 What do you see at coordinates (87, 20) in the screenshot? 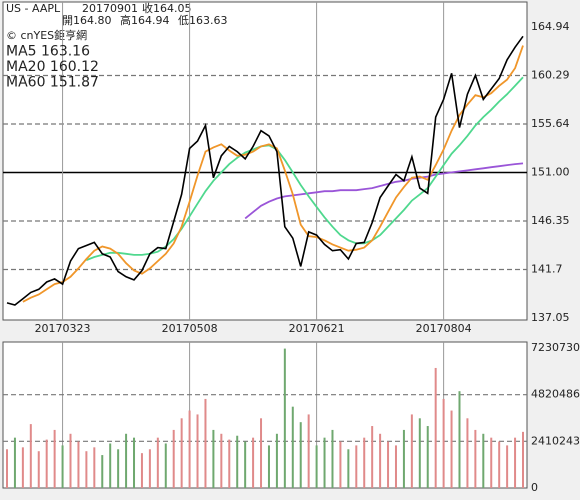
I see `open: 開164.80` at bounding box center [87, 20].